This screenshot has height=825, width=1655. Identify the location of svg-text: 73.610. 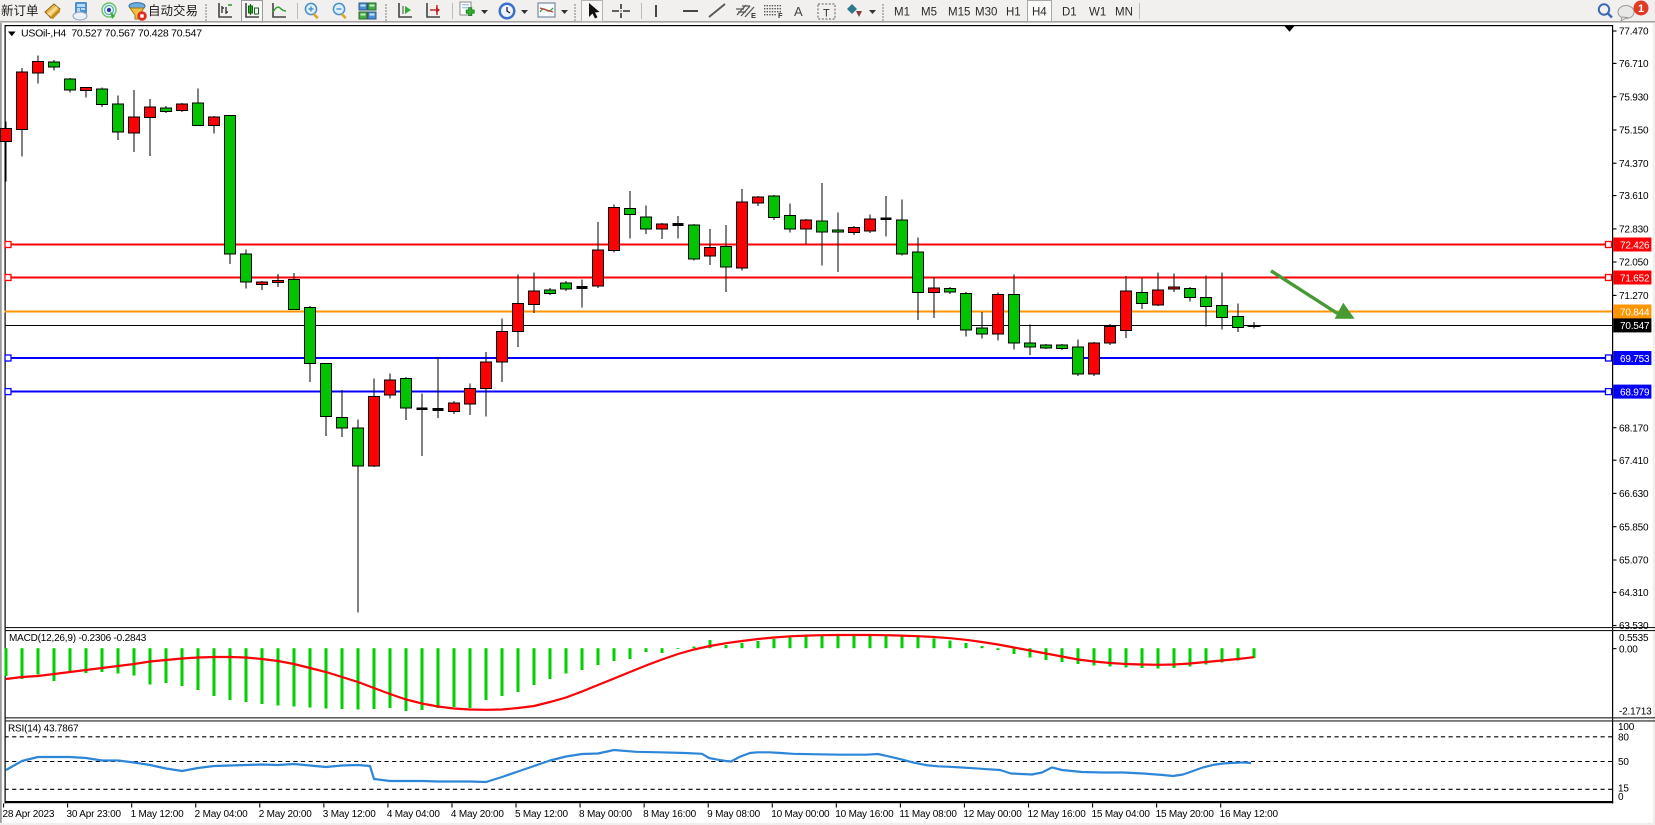
(1634, 196).